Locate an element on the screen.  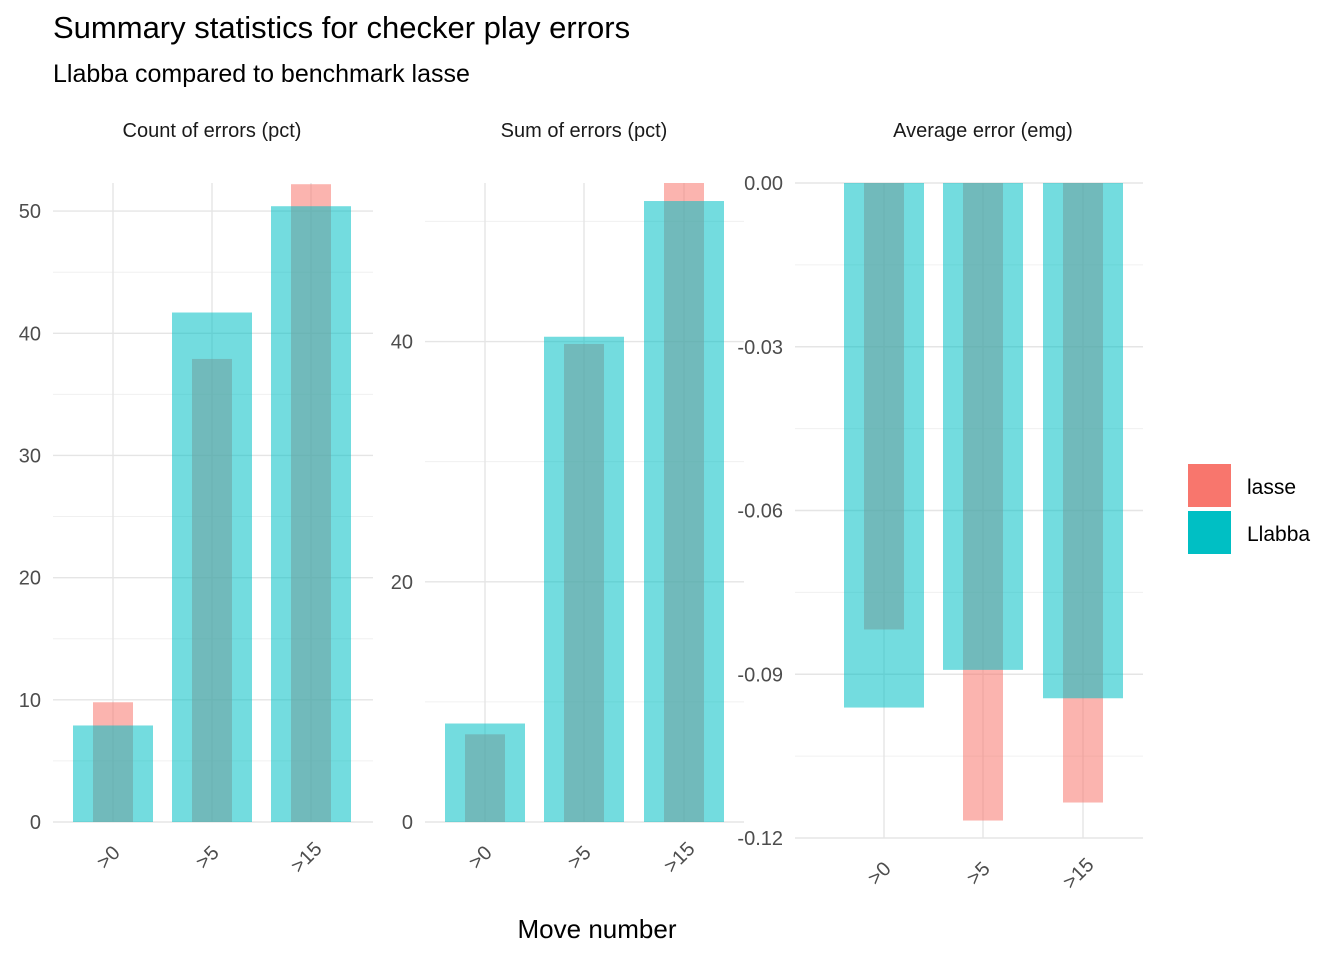
y-tick-label: 50 is located at coordinates (30, 212).